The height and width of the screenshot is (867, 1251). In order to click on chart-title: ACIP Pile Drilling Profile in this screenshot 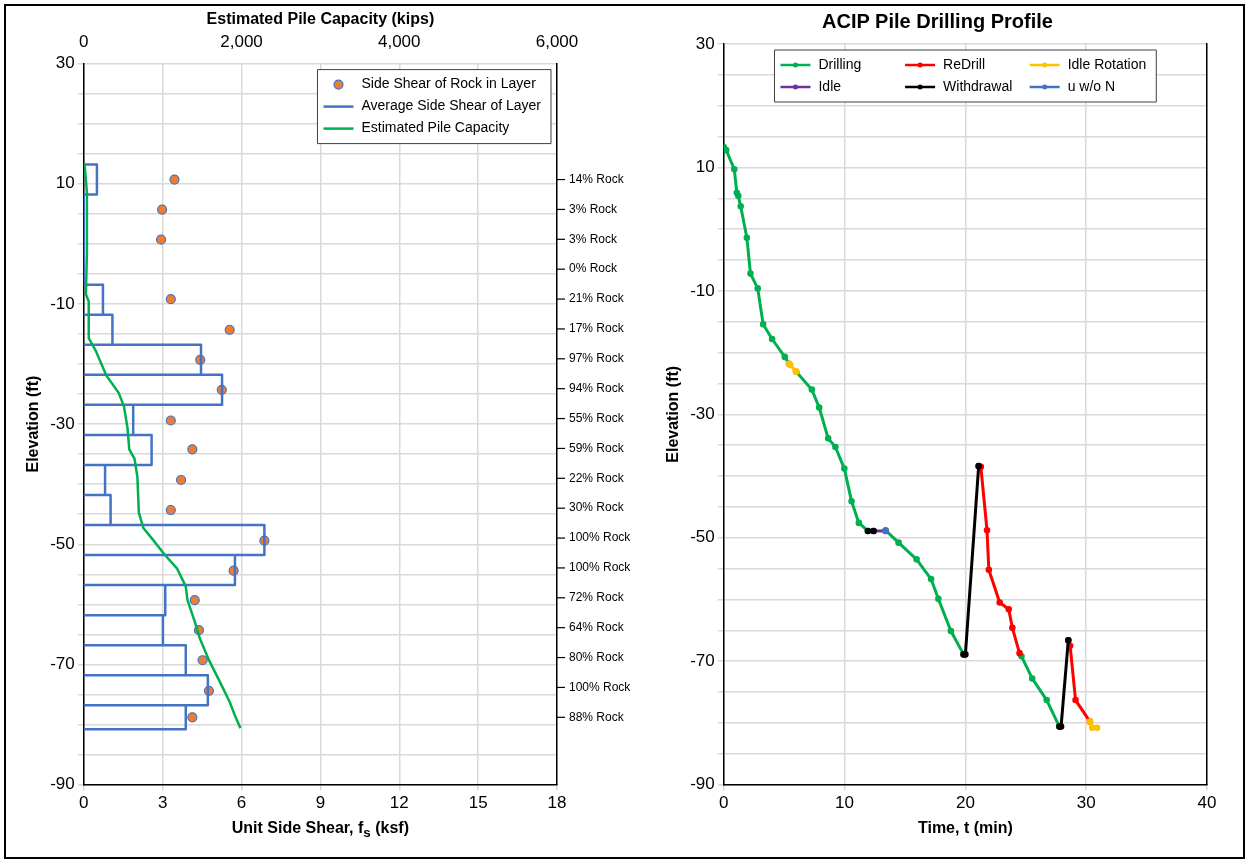, I will do `click(937, 20)`.